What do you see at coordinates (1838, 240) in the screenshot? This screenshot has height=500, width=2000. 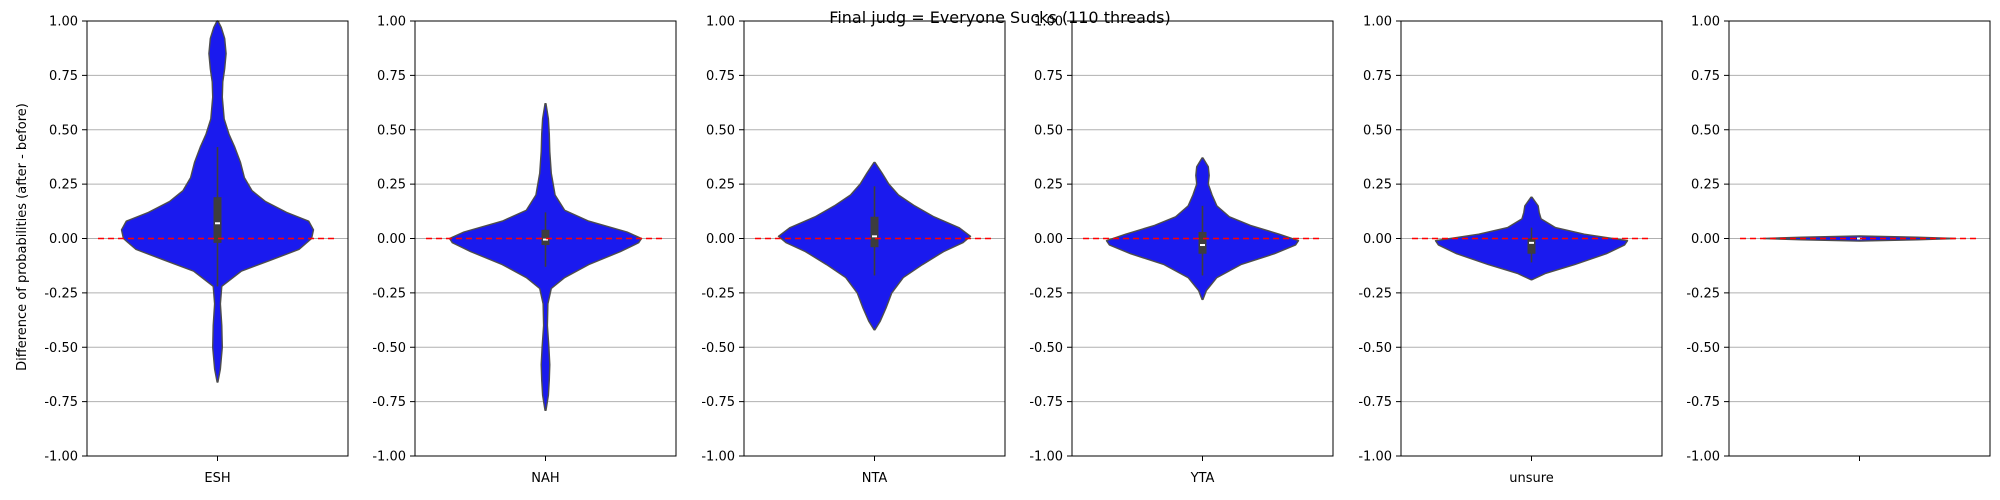 I see `violin-panel: 1.00 0.75 0.50 0.25 0.00 -0.25 -0.50 -0.75 -1.00` at bounding box center [1838, 240].